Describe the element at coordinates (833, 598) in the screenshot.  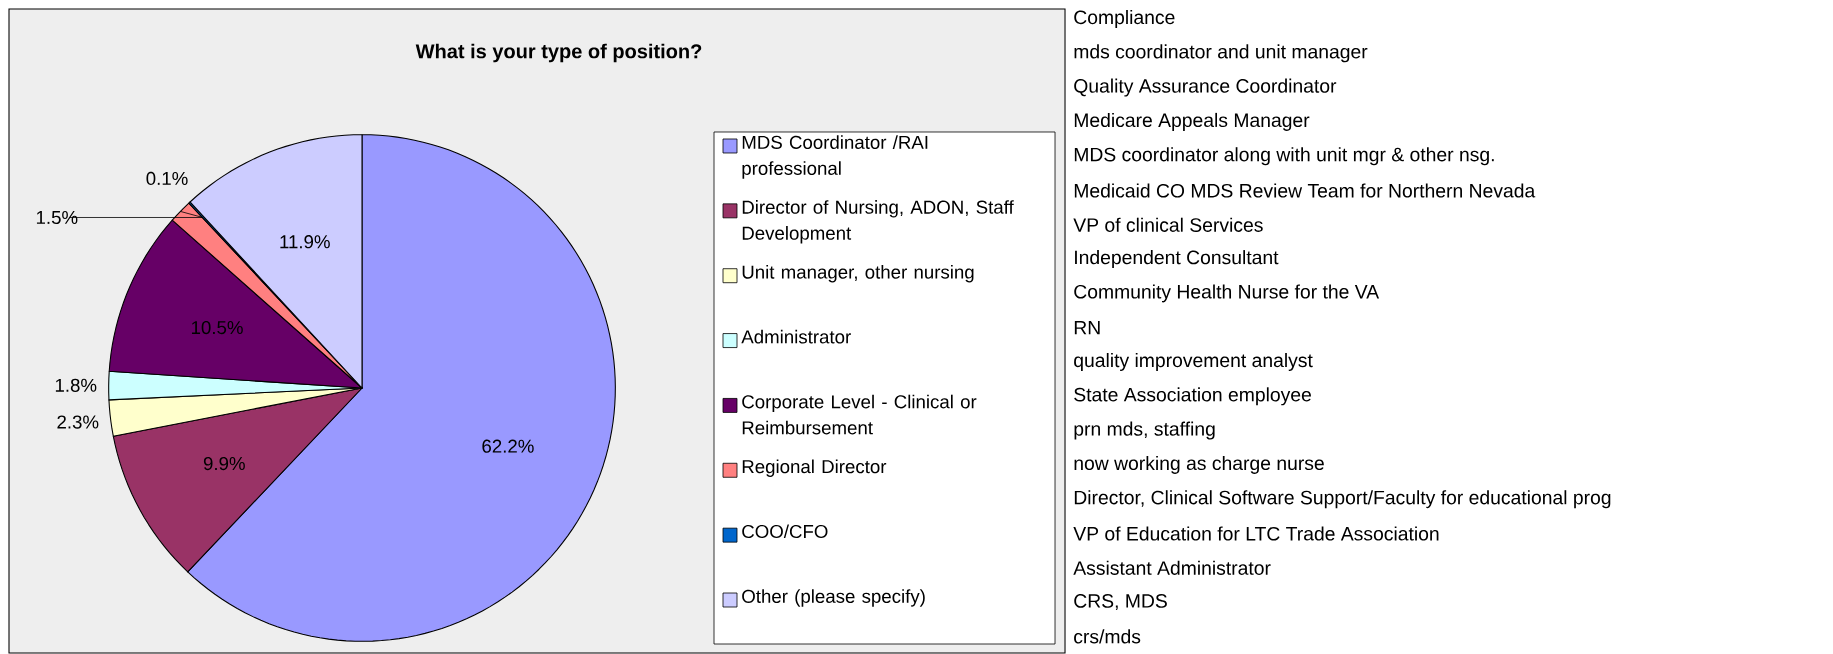
I see `legend-label: Other (please specify)` at that location.